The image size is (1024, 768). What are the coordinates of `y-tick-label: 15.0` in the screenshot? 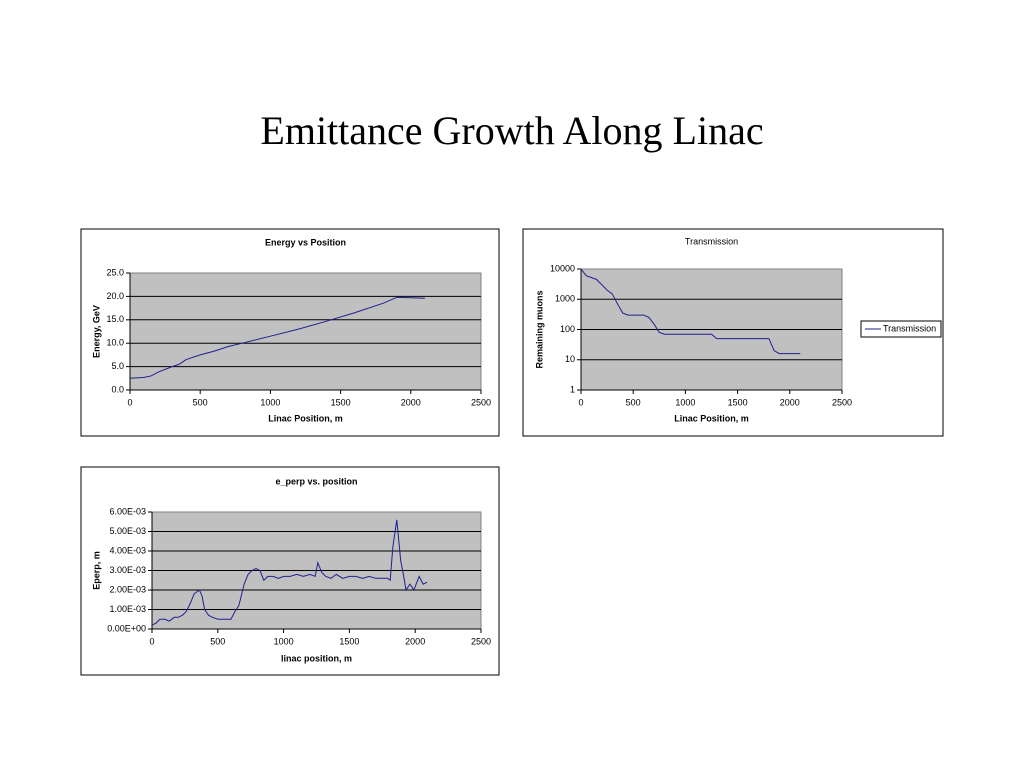 It's located at (115, 319).